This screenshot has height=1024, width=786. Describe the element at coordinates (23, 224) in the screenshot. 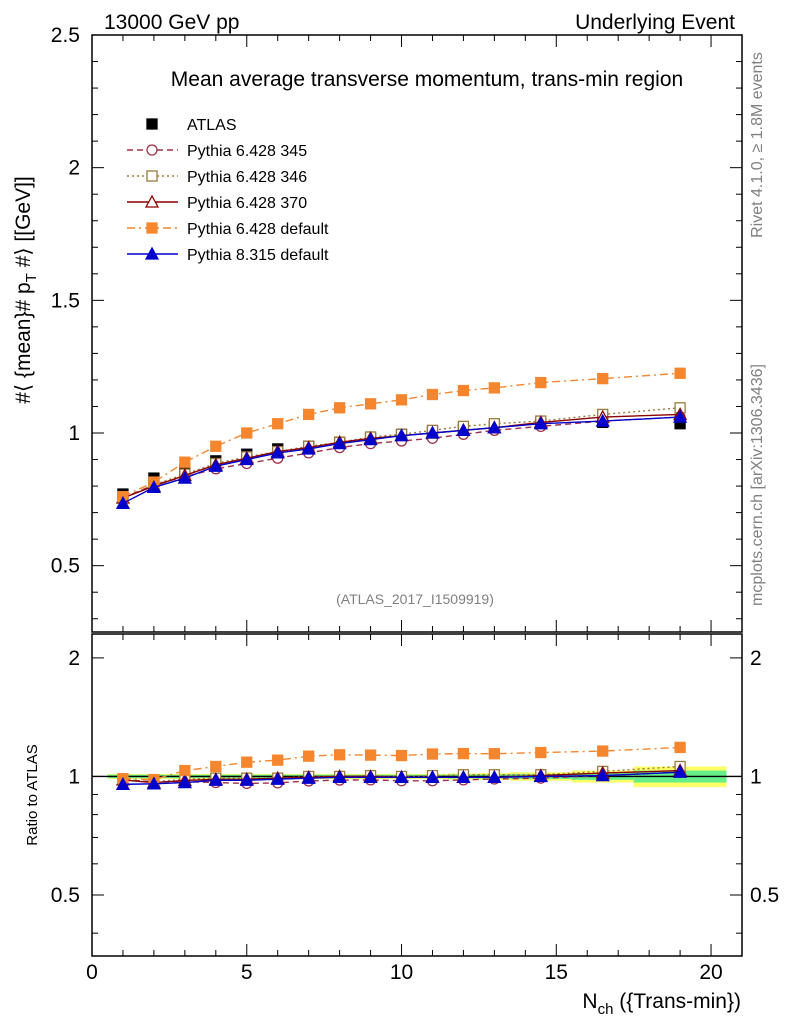

I see `main-y-axis-label-tail: #⟩ [[GeV]]` at that location.